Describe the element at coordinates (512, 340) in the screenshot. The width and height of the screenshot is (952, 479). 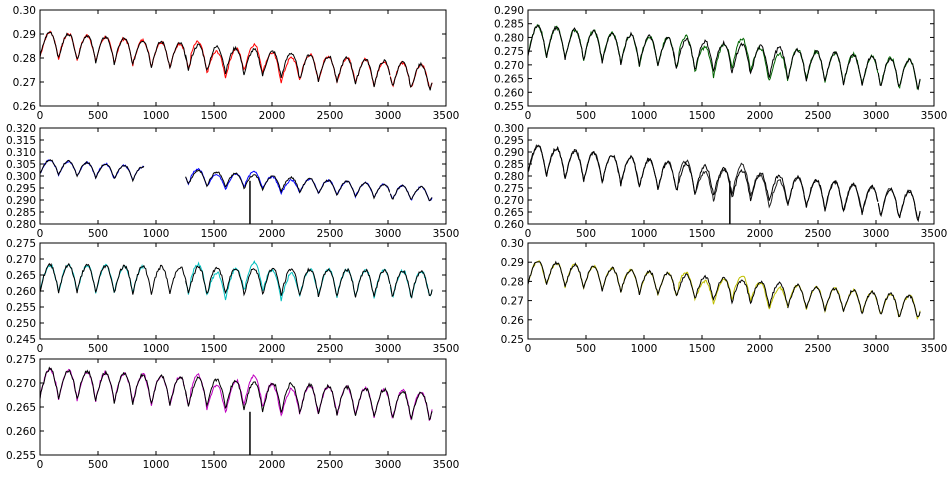
I see `y-tick-label: 0.25` at that location.